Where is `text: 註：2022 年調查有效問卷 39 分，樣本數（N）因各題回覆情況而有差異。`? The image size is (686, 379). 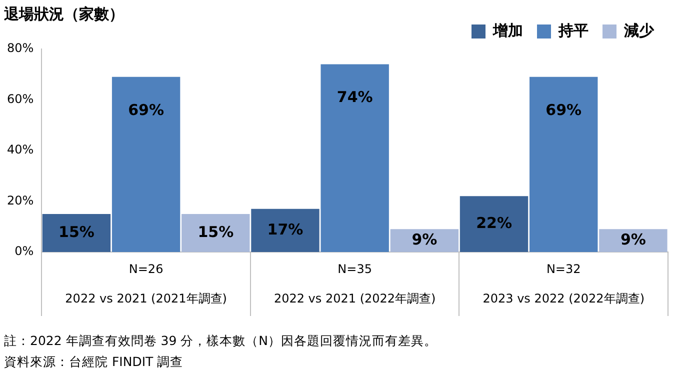
text: 註：2022 年調查有效問卷 39 分，樣本數（N）因各題回覆情況而有差異。 is located at coordinates (220, 341).